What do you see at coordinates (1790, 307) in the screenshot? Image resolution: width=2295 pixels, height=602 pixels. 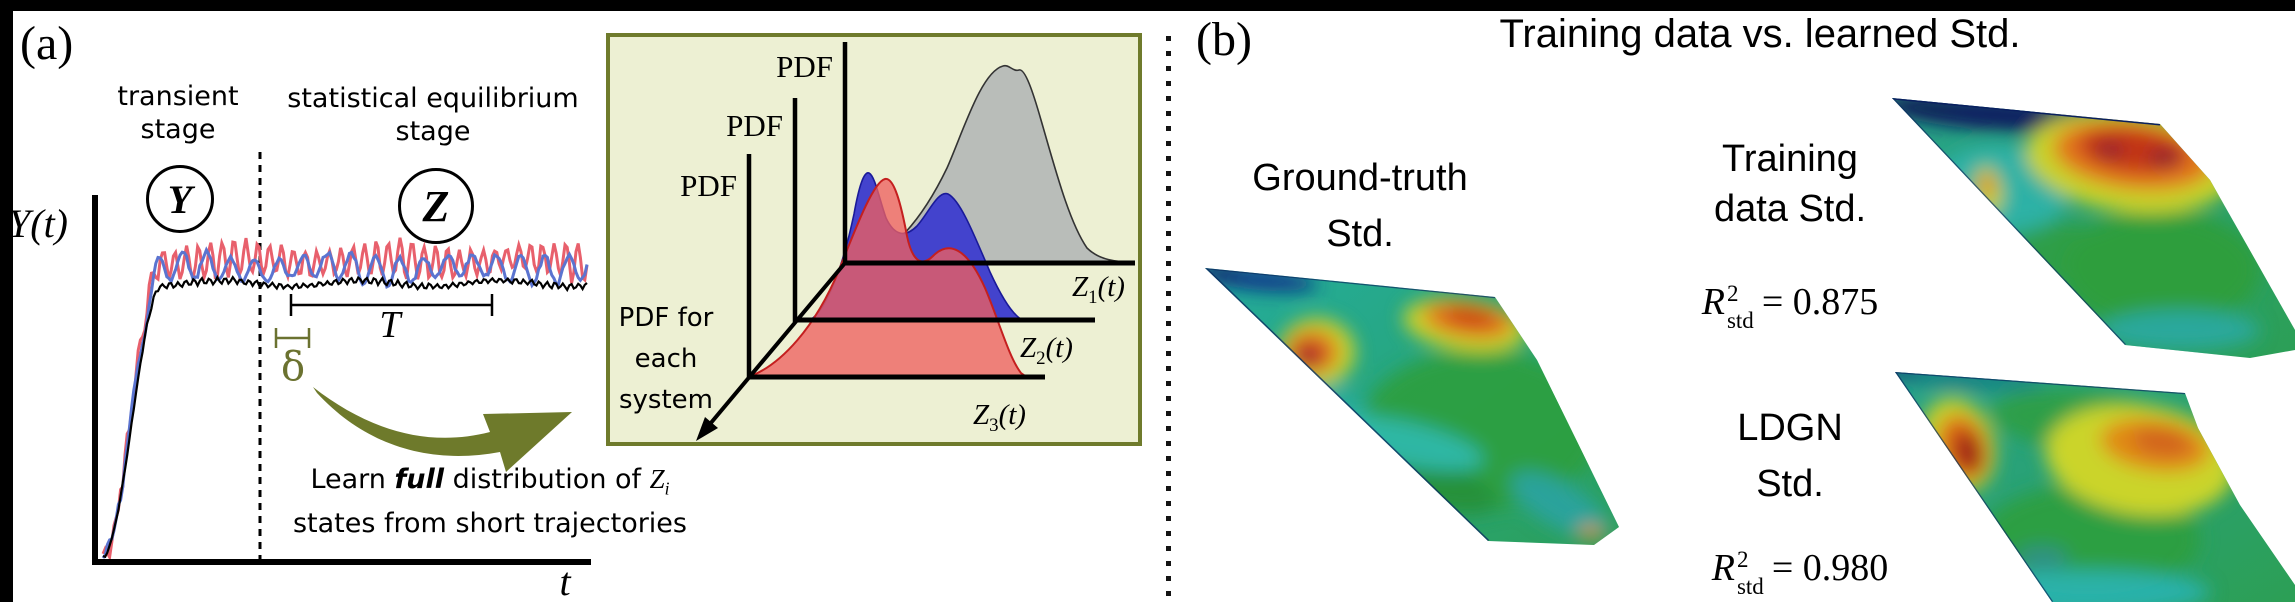 I see `r2-std-training: R 2 std = 0.875` at bounding box center [1790, 307].